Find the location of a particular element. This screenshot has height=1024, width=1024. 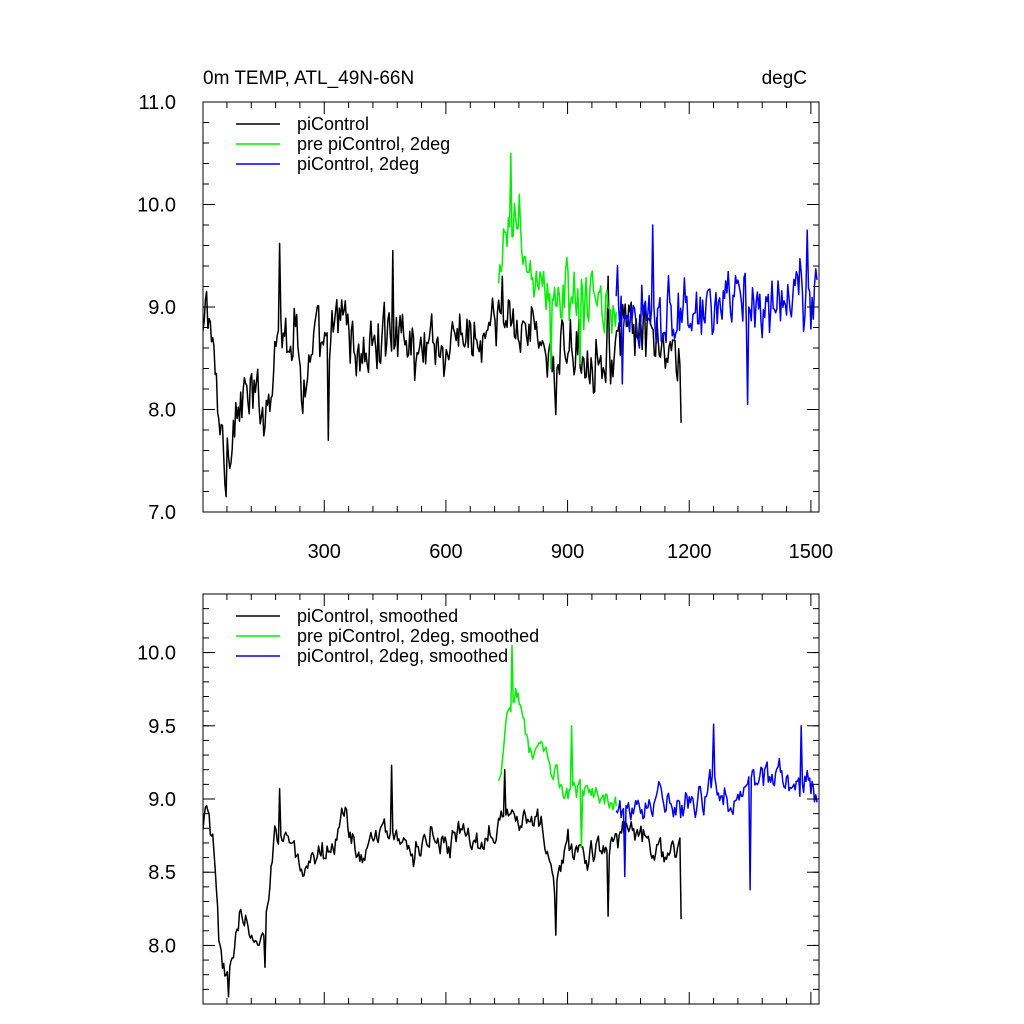

y-tick-label: 8.5 is located at coordinates (162, 873).